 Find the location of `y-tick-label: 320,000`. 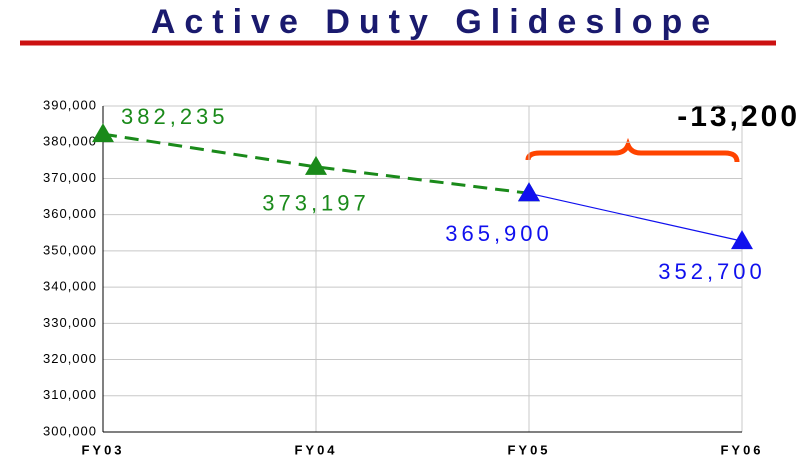

y-tick-label: 320,000 is located at coordinates (70, 358).